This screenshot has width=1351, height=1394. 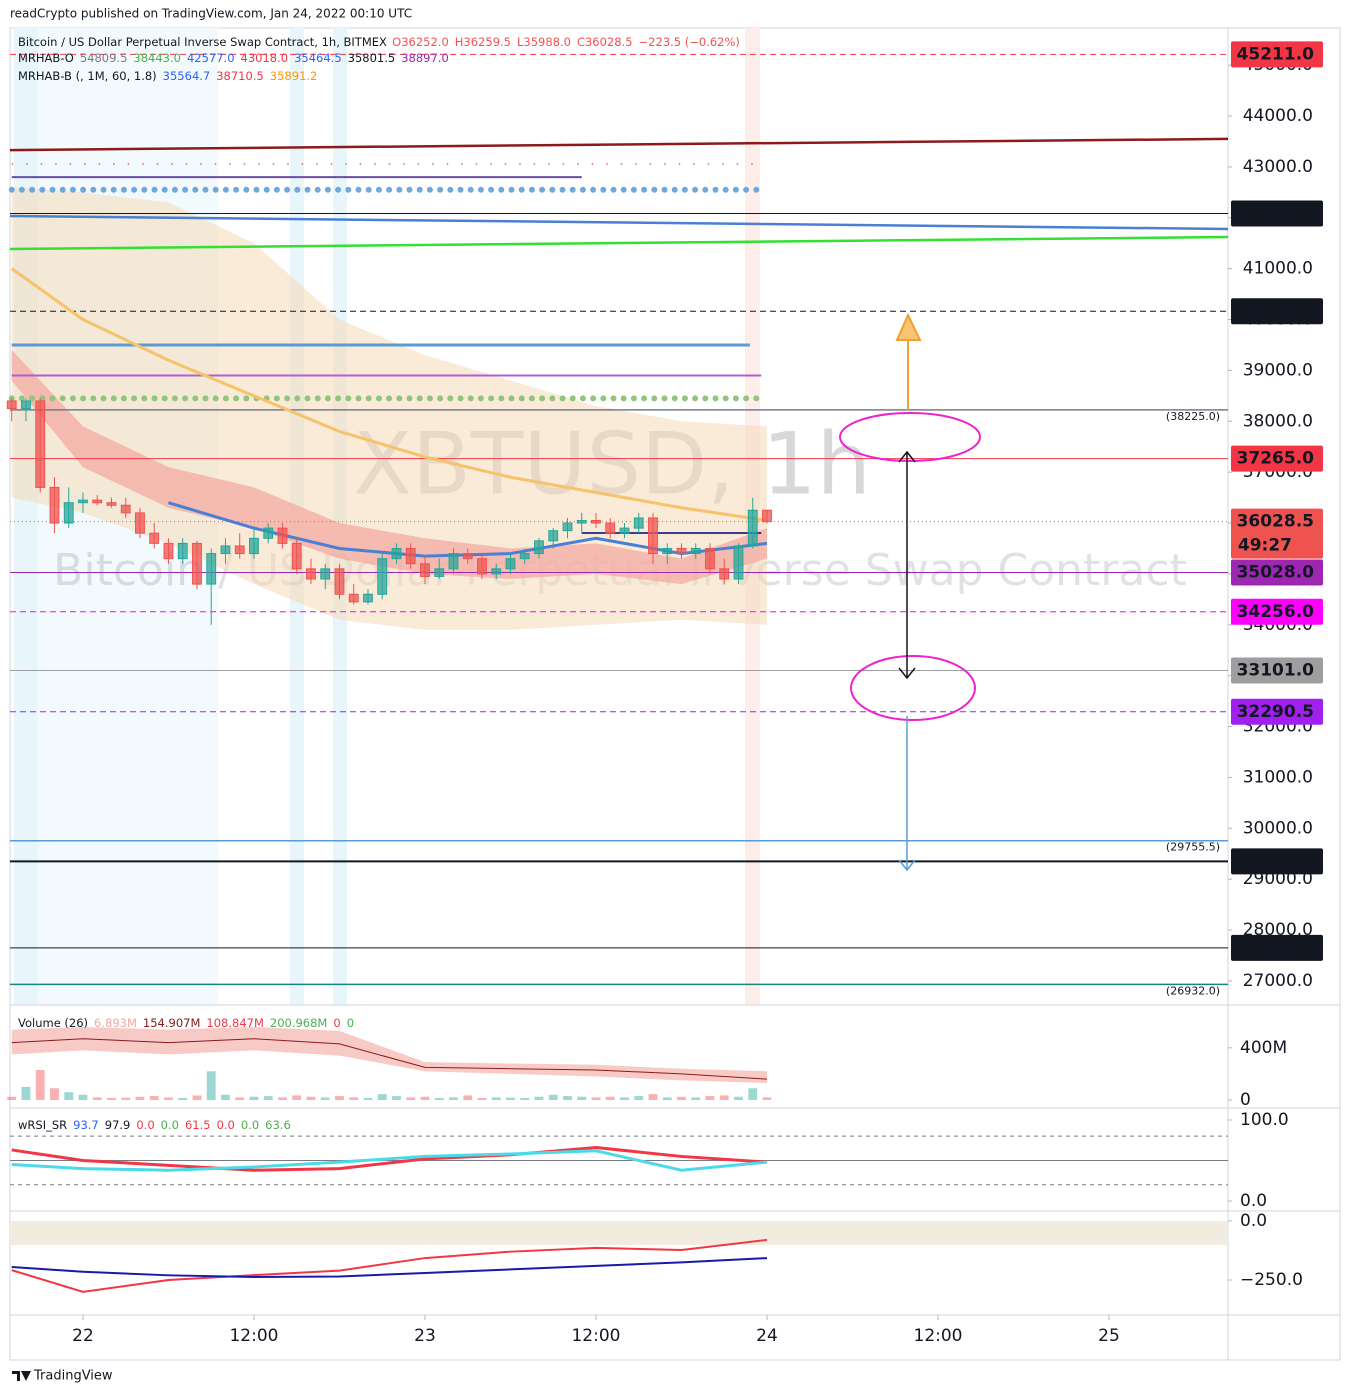 What do you see at coordinates (1271, 1280) in the screenshot?
I see `y-tick-label: −250.0` at bounding box center [1271, 1280].